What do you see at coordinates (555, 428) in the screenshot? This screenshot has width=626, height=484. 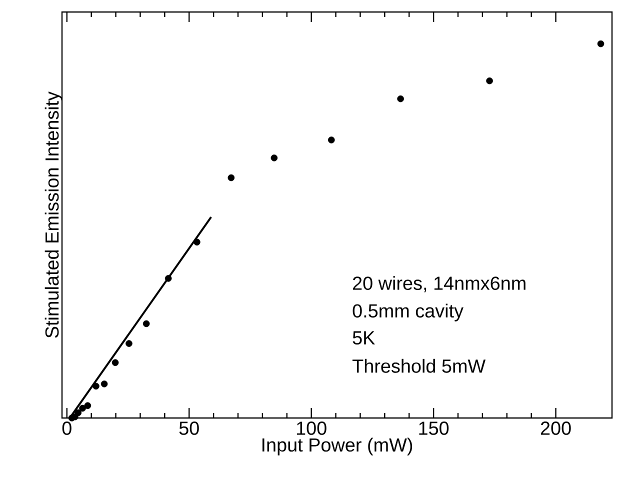 I see `x-tick-label: 200` at bounding box center [555, 428].